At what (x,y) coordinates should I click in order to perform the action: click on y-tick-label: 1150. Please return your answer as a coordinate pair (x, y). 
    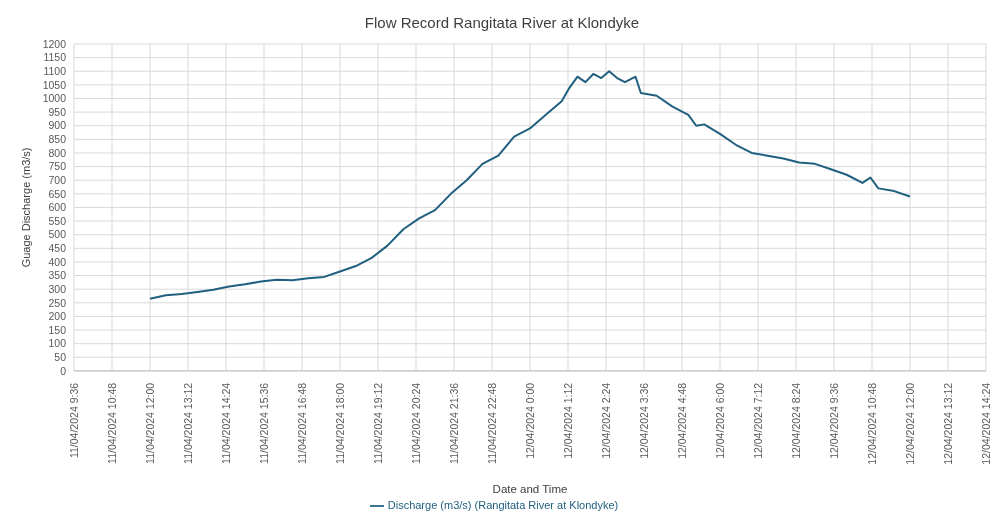
    Looking at the image, I should click on (55, 57).